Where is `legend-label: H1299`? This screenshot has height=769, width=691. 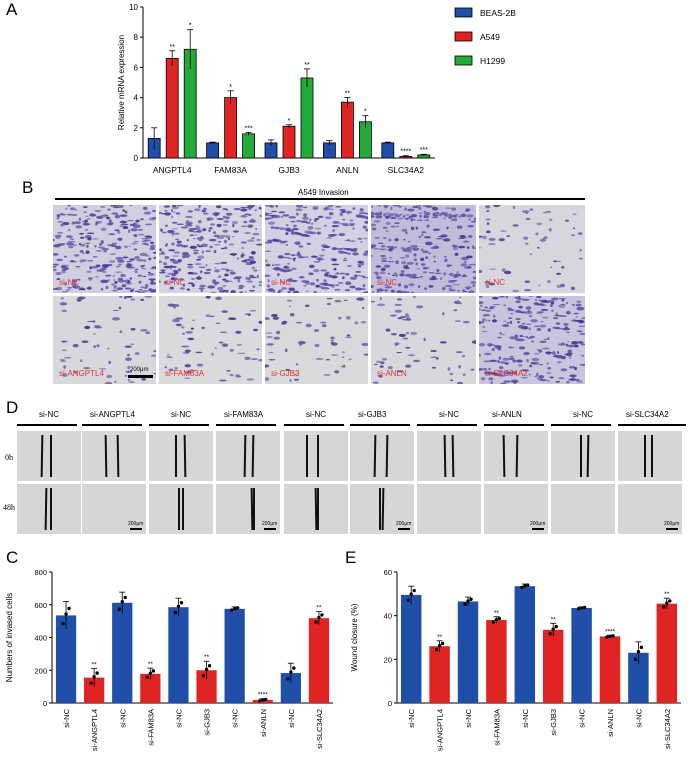
legend-label: H1299 is located at coordinates (492, 61).